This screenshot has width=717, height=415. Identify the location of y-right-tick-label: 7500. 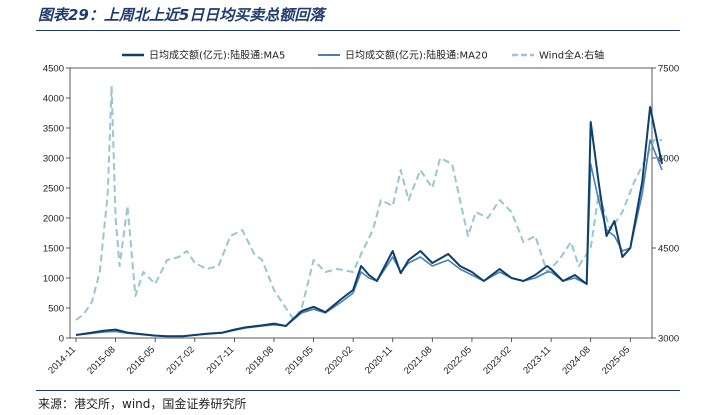
(668, 69).